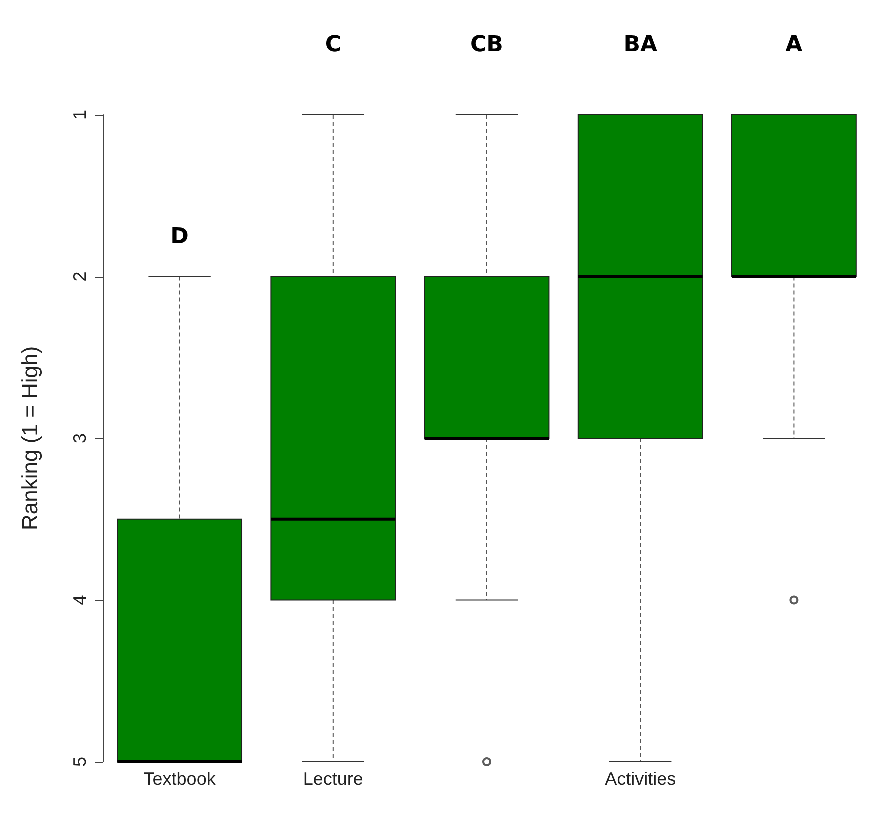 Image resolution: width=889 pixels, height=833 pixels. Describe the element at coordinates (80, 438) in the screenshot. I see `y-tick-label: 3` at that location.